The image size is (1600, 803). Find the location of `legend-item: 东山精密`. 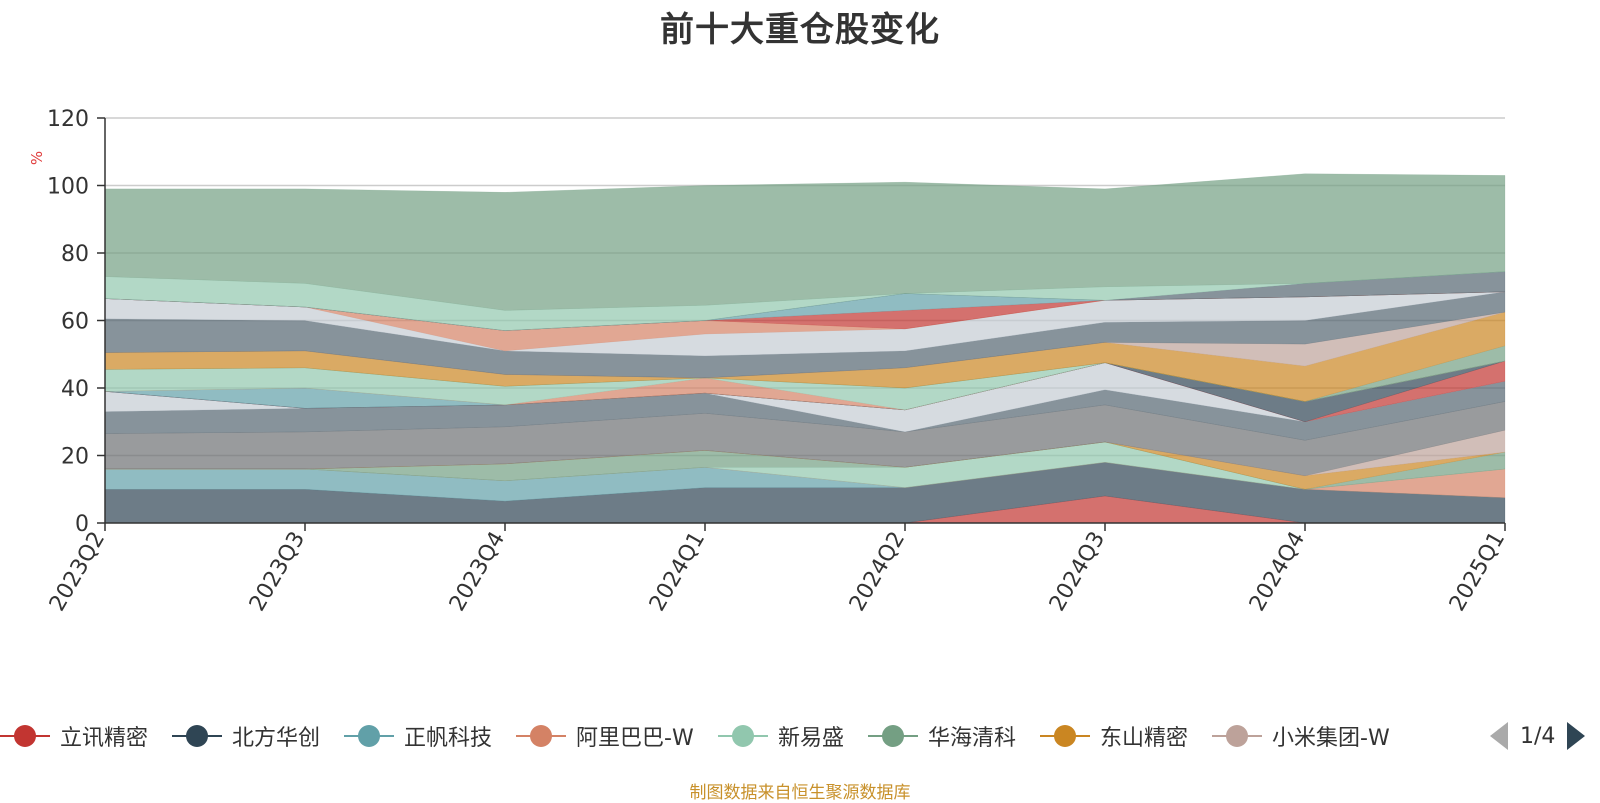

legend-item: 东山精密 is located at coordinates (1114, 736).